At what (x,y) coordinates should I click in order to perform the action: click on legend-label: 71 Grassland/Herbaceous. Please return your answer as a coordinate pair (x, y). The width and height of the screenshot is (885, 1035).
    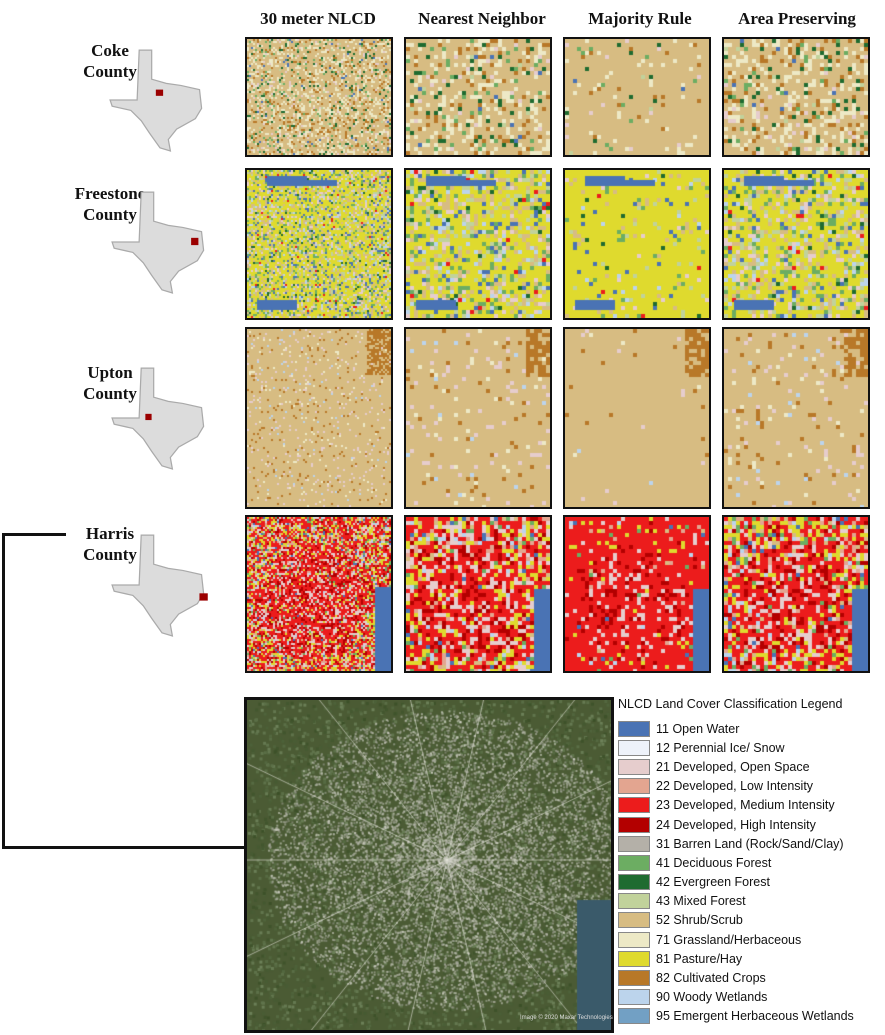
    Looking at the image, I should click on (729, 939).